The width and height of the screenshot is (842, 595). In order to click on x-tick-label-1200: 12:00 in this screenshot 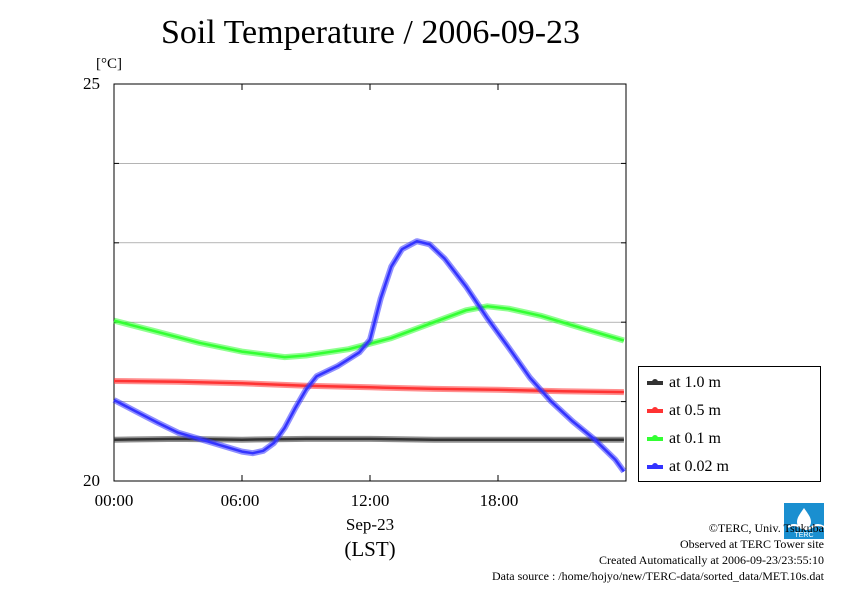, I will do `click(370, 500)`.